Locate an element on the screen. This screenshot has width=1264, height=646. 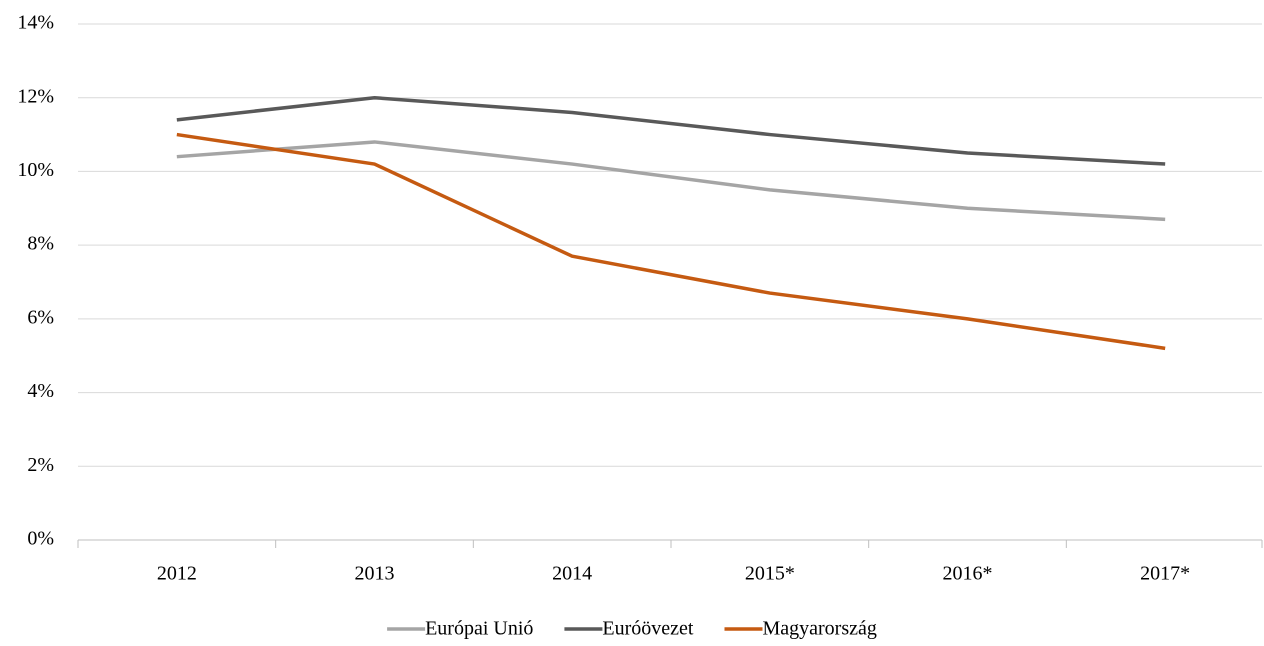
y-tick-label: 6% is located at coordinates (40, 317).